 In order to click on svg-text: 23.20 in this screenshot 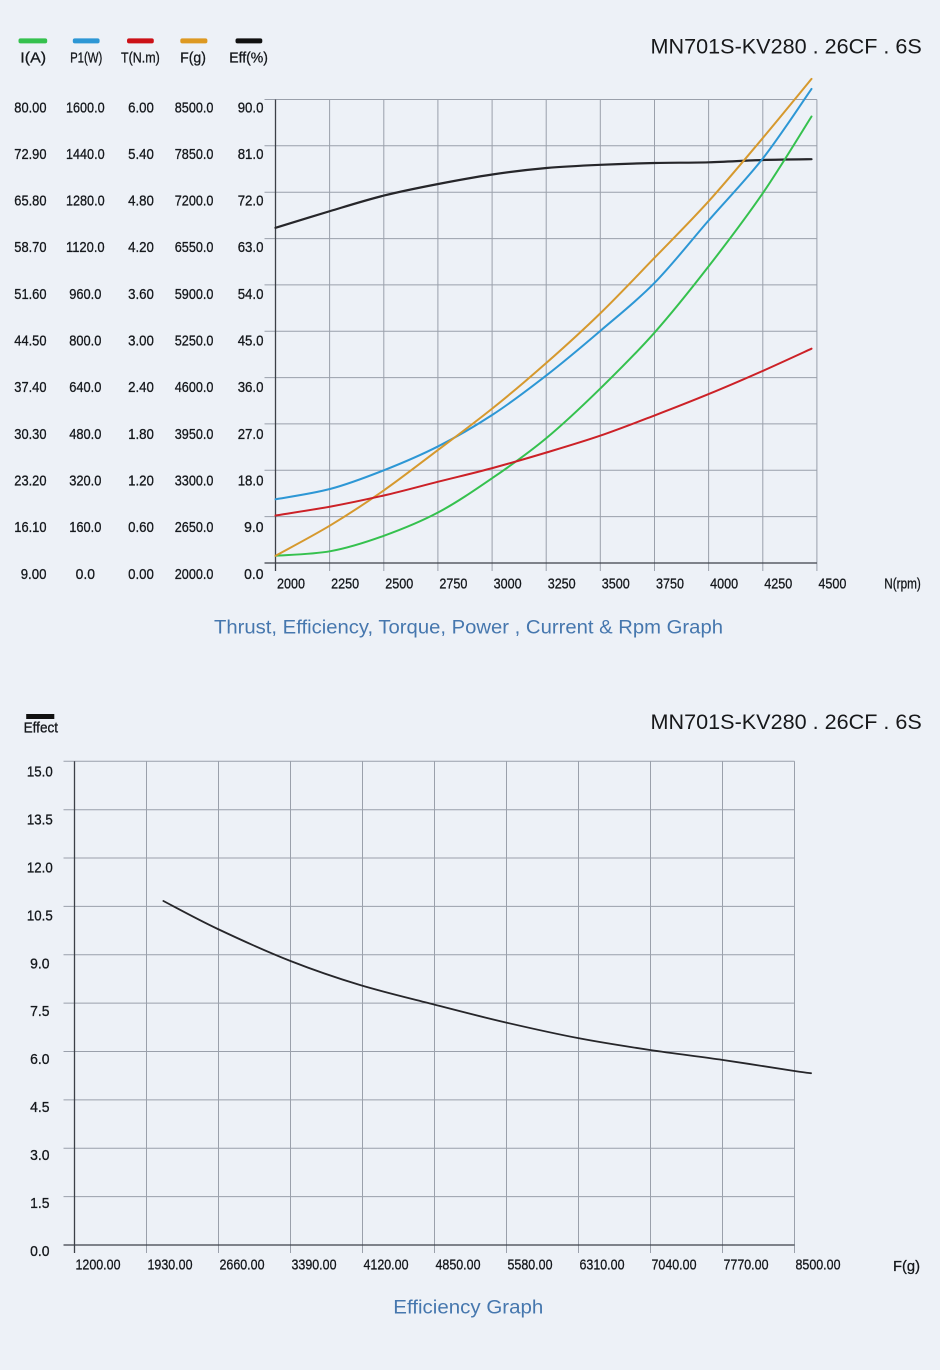, I will do `click(30, 481)`.